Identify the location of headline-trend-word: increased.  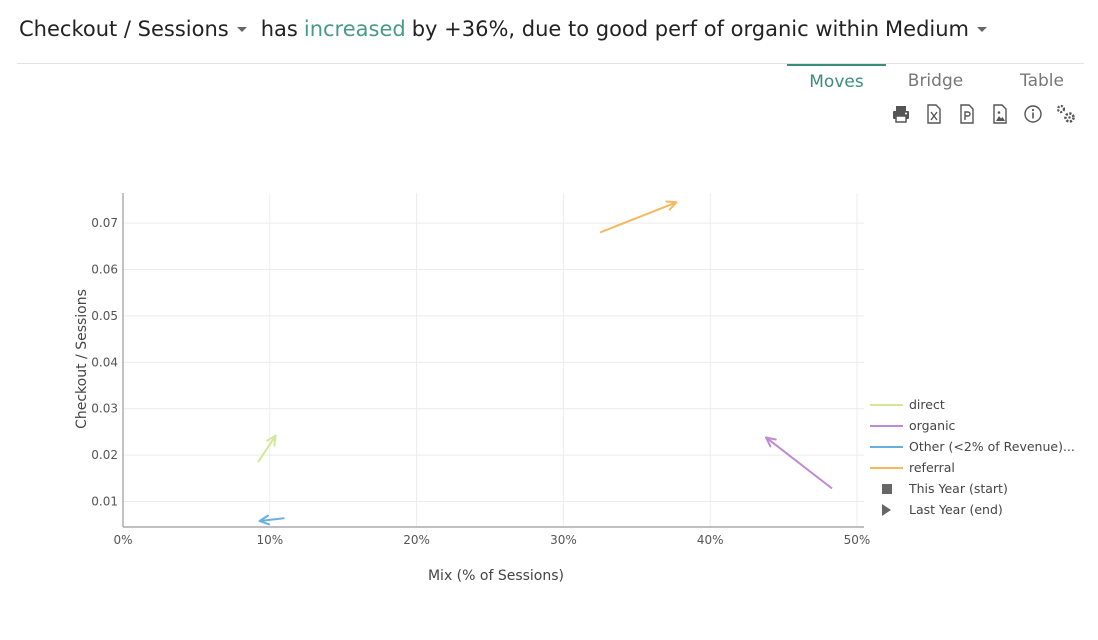
(354, 29).